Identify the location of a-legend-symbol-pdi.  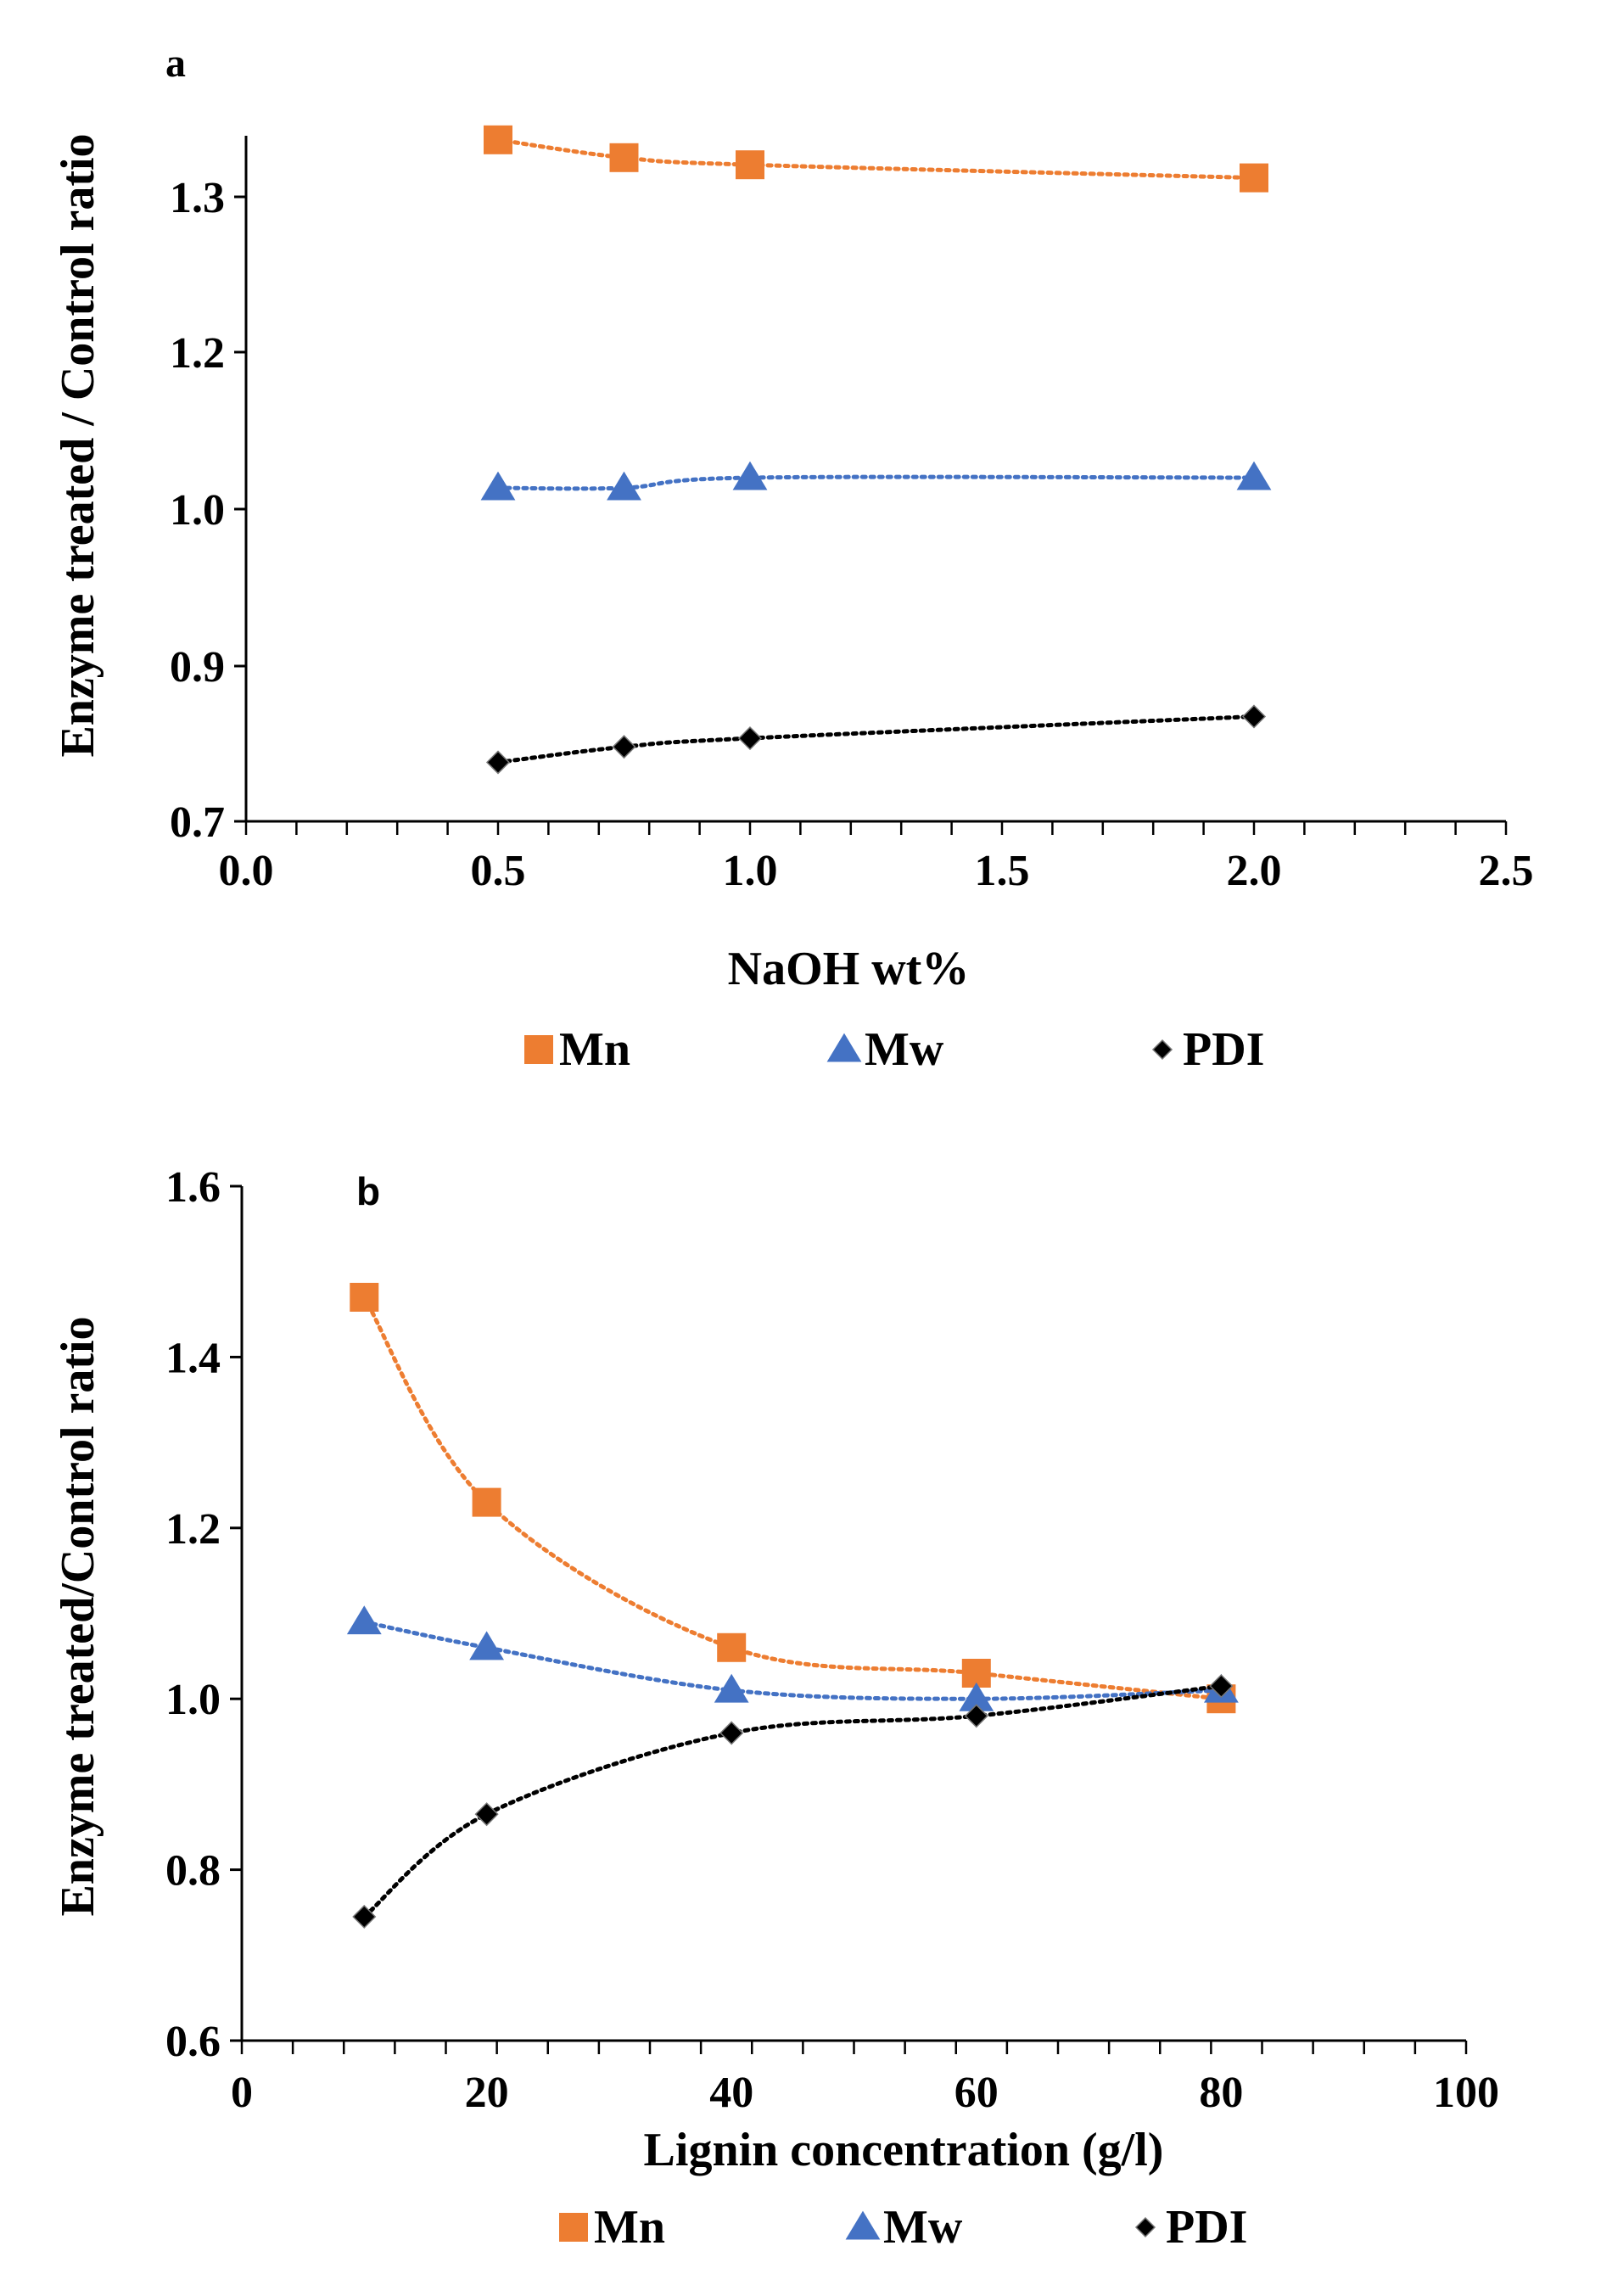
(1162, 1050).